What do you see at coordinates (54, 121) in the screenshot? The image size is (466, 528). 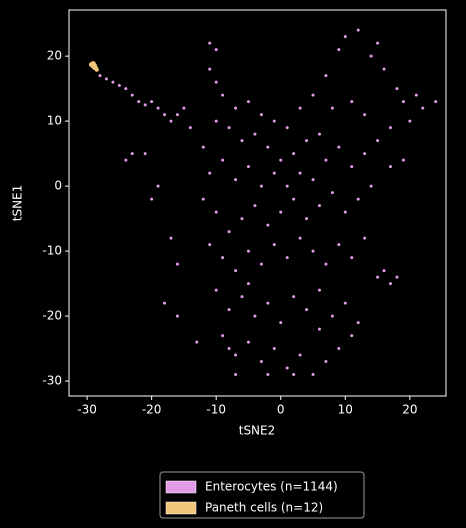 I see `y-tick-label: 10` at bounding box center [54, 121].